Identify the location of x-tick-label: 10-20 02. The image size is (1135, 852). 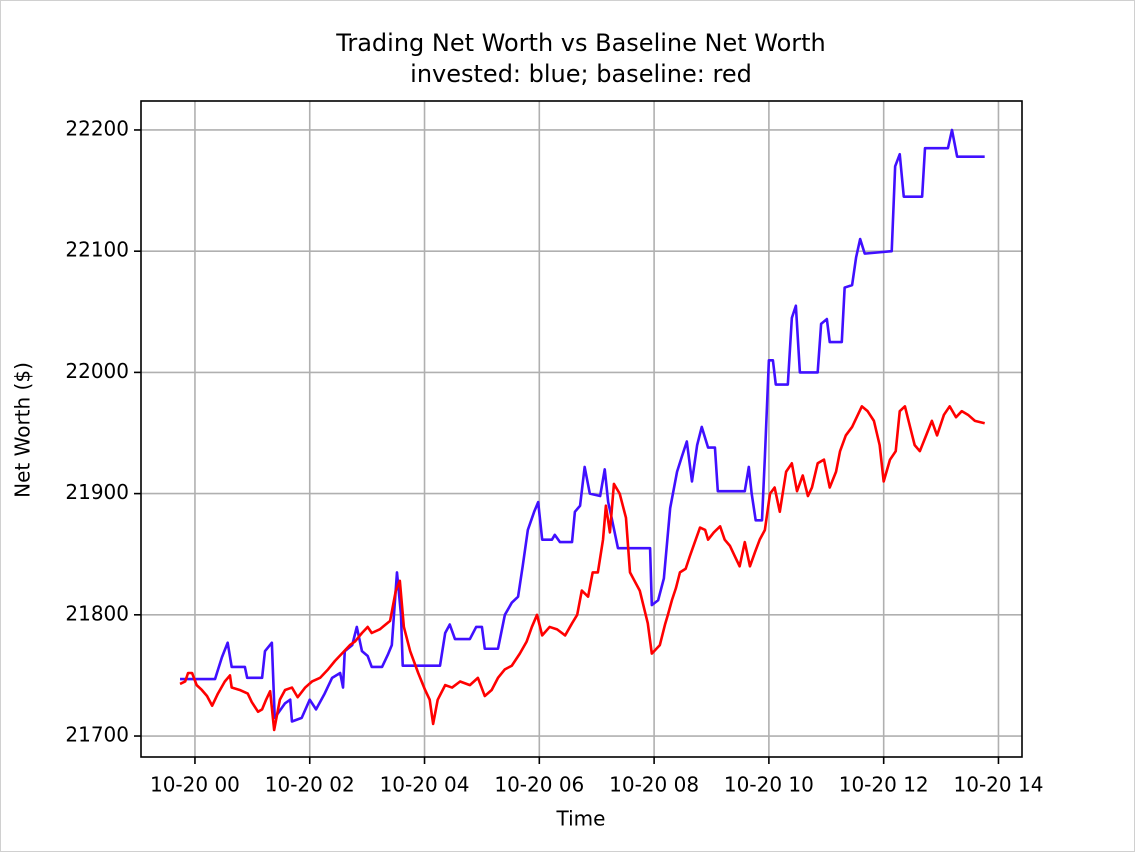
(310, 785).